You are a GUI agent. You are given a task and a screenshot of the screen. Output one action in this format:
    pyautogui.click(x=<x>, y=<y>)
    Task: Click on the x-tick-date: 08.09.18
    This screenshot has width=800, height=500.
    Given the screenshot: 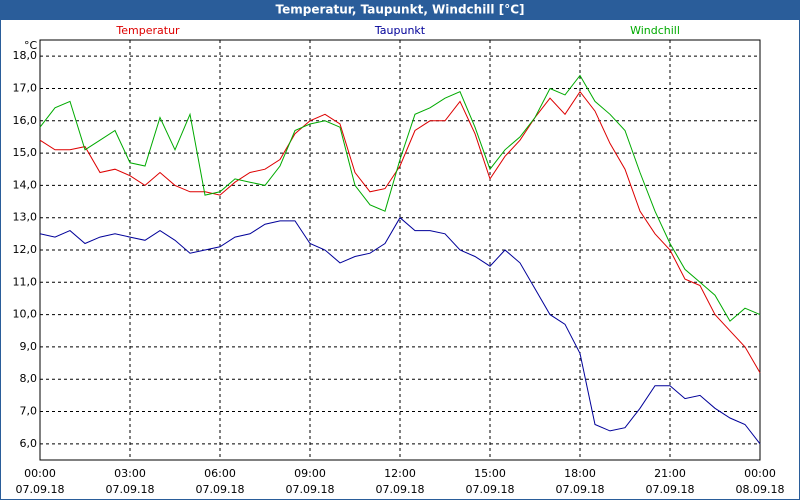 What is the action you would take?
    pyautogui.click(x=760, y=489)
    